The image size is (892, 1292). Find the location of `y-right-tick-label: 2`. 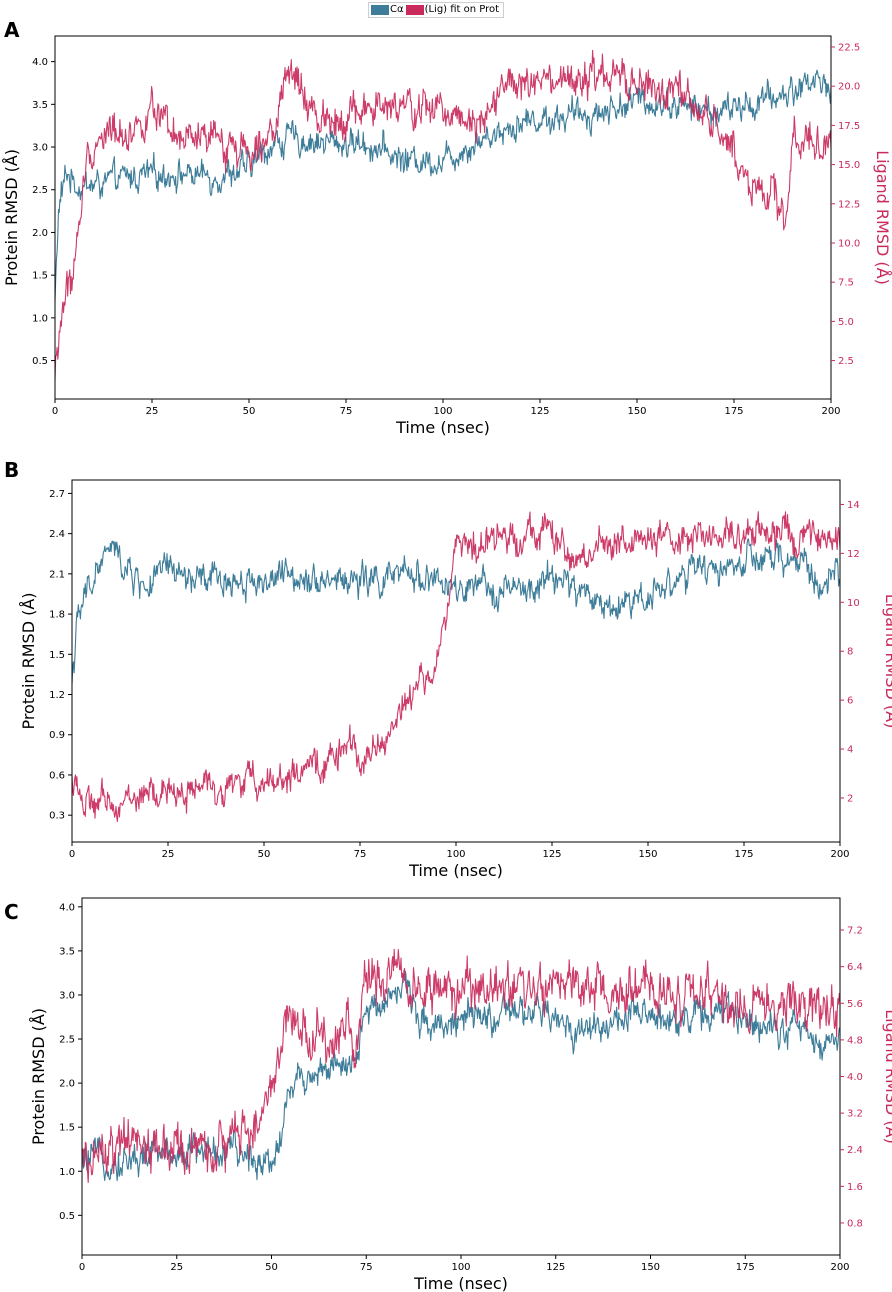

y-right-tick-label: 2 is located at coordinates (850, 798).